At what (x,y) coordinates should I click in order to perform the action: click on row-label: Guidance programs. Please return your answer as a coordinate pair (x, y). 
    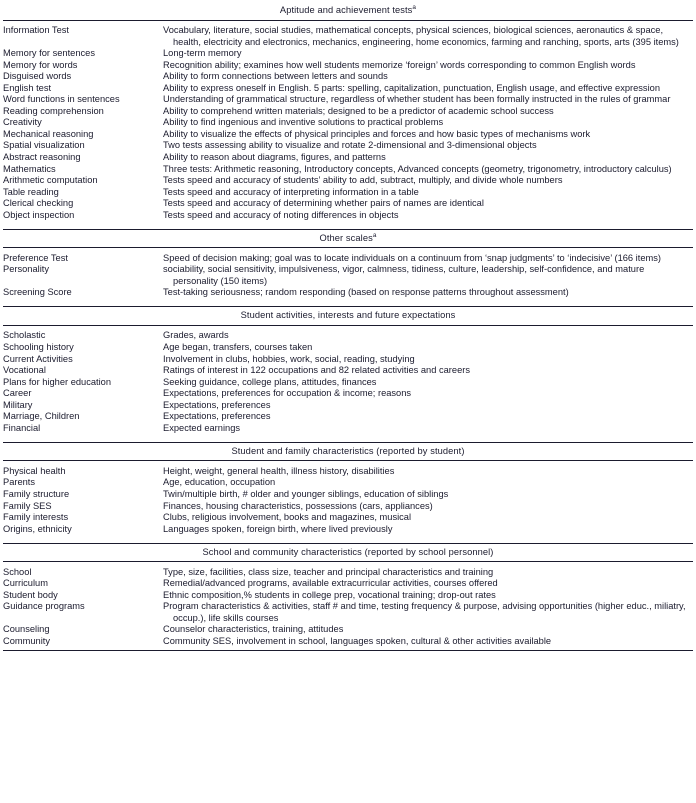
    Looking at the image, I should click on (44, 606).